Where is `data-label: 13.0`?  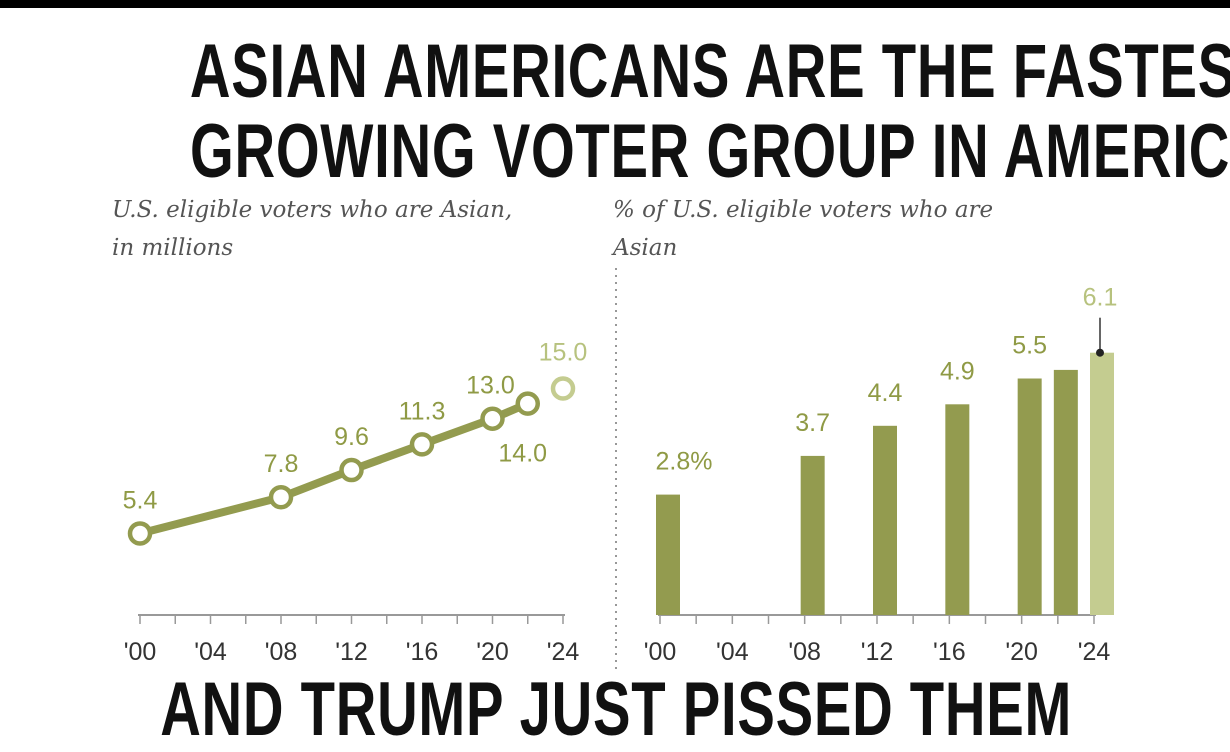 data-label: 13.0 is located at coordinates (490, 386).